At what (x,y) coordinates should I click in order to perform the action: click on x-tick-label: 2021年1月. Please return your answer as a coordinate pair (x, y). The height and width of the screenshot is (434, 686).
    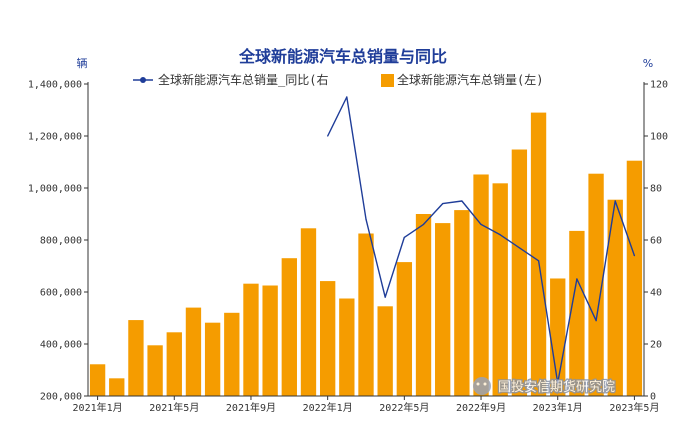
    Looking at the image, I should click on (98, 407).